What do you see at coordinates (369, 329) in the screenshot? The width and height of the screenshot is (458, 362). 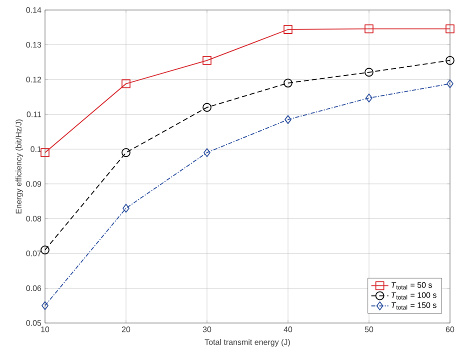 I see `x-tick-label: 50` at bounding box center [369, 329].